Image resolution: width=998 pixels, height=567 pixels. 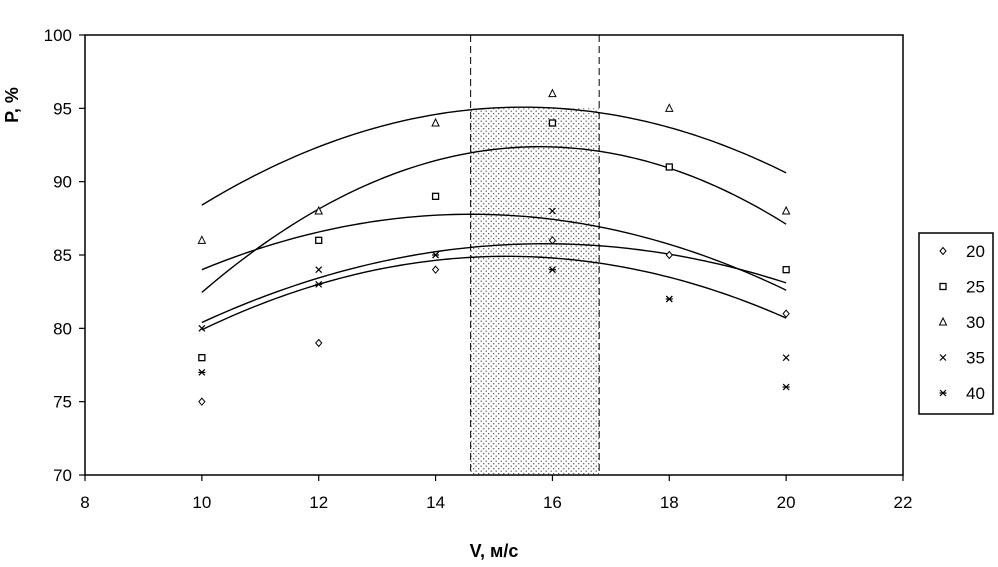 I want to click on x-tick-label: 22, so click(x=903, y=502).